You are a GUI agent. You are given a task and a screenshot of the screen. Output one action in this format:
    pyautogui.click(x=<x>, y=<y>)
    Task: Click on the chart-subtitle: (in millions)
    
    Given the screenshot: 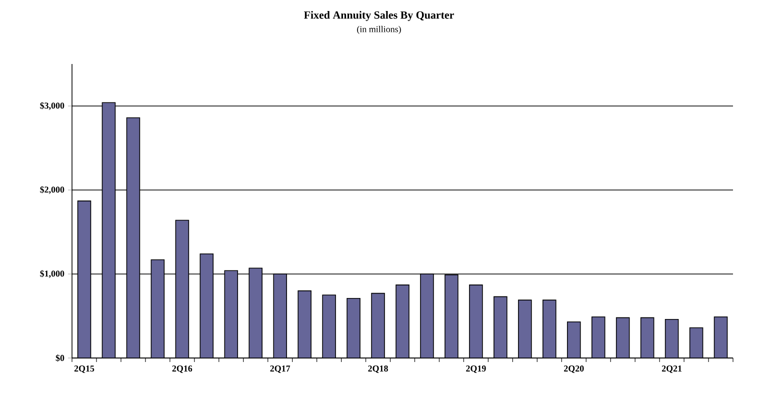 What is the action you would take?
    pyautogui.click(x=379, y=30)
    